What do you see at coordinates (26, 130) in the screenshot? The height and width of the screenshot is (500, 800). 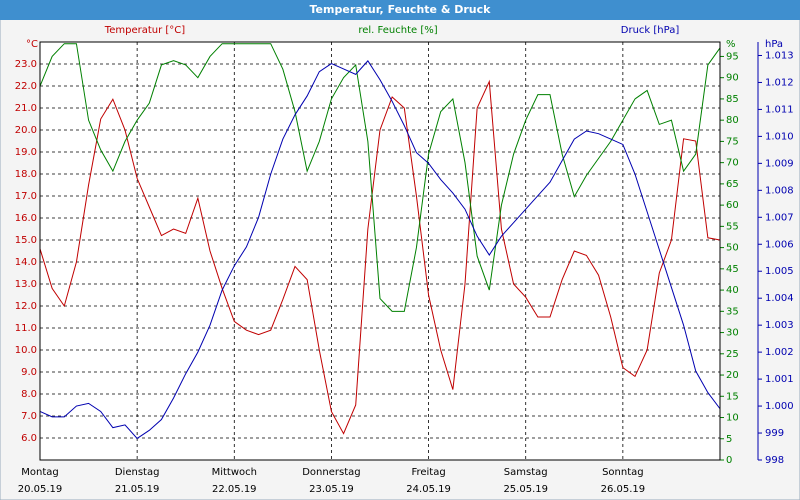 I see `y-tick-label: 20.0` at bounding box center [26, 130].